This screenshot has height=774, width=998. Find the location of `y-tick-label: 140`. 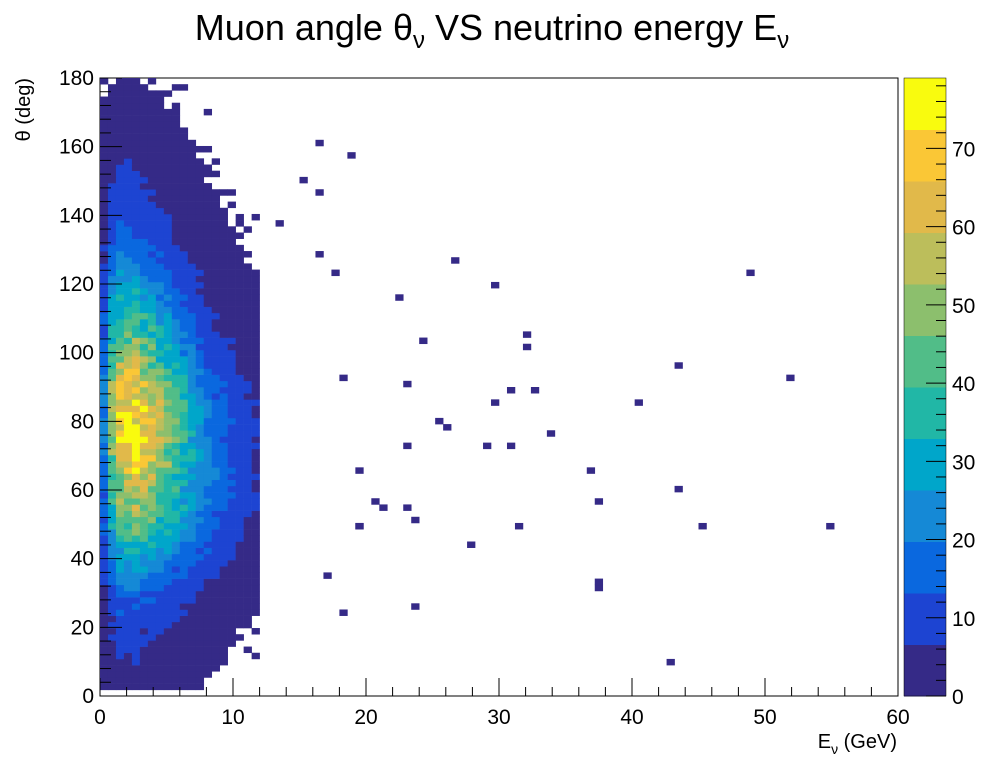

y-tick-label: 140 is located at coordinates (76, 215).